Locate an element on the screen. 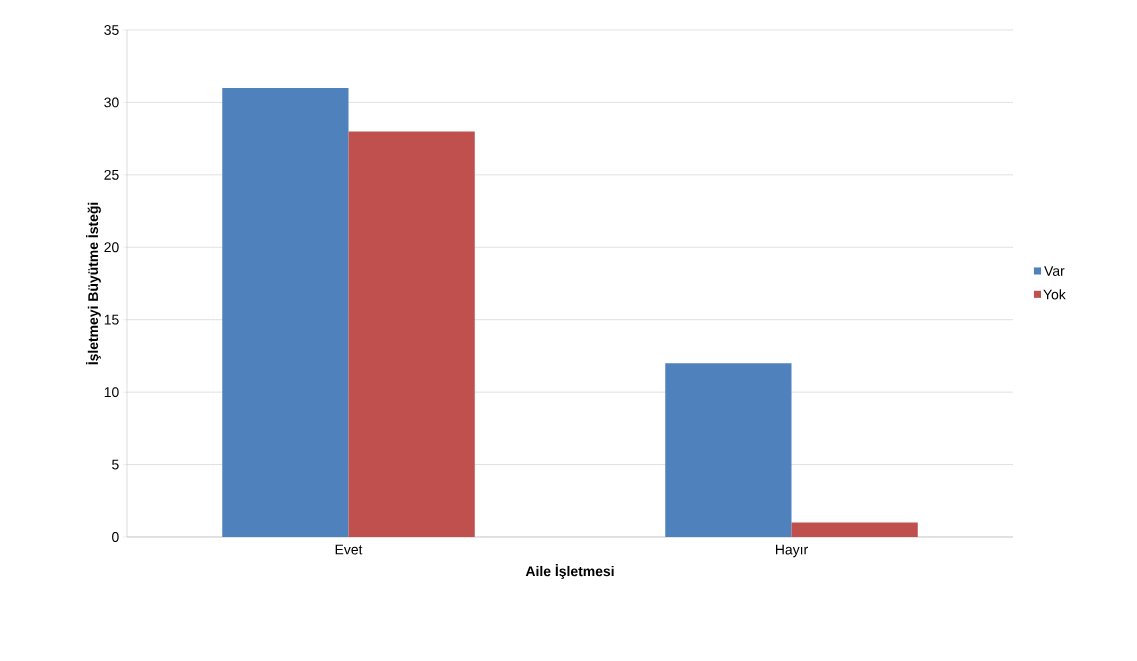  y-tick-label: 30 is located at coordinates (111, 102).